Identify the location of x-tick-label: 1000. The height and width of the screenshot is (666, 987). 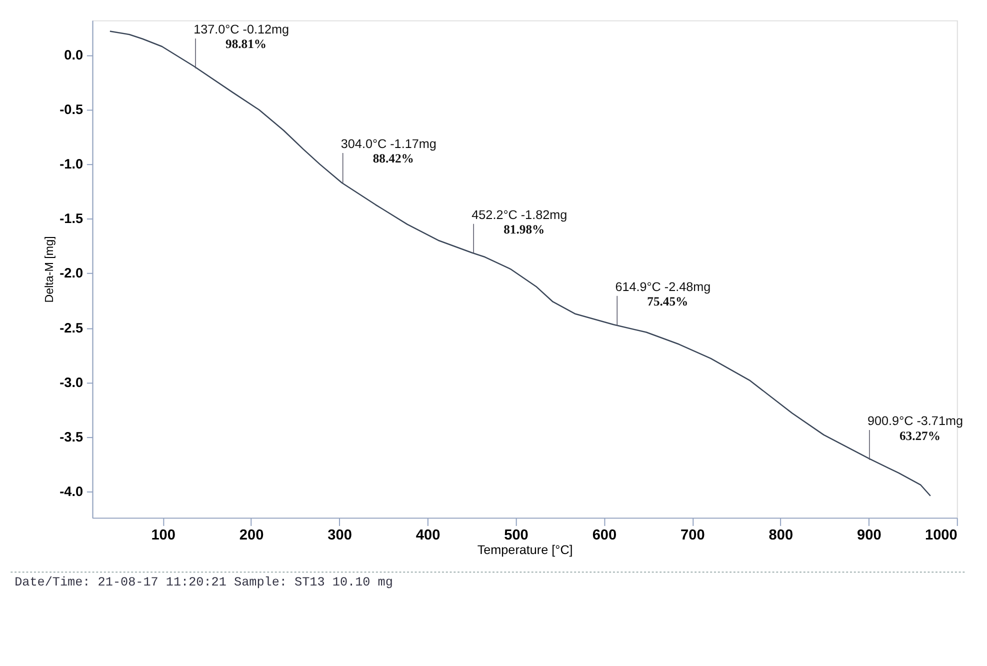
(941, 536).